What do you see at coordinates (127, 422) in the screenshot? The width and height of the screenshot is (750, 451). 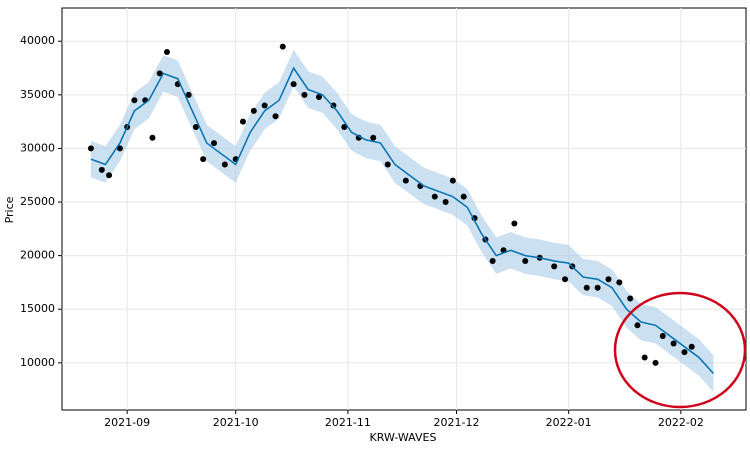 I see `x-tick-label: 2021-09` at bounding box center [127, 422].